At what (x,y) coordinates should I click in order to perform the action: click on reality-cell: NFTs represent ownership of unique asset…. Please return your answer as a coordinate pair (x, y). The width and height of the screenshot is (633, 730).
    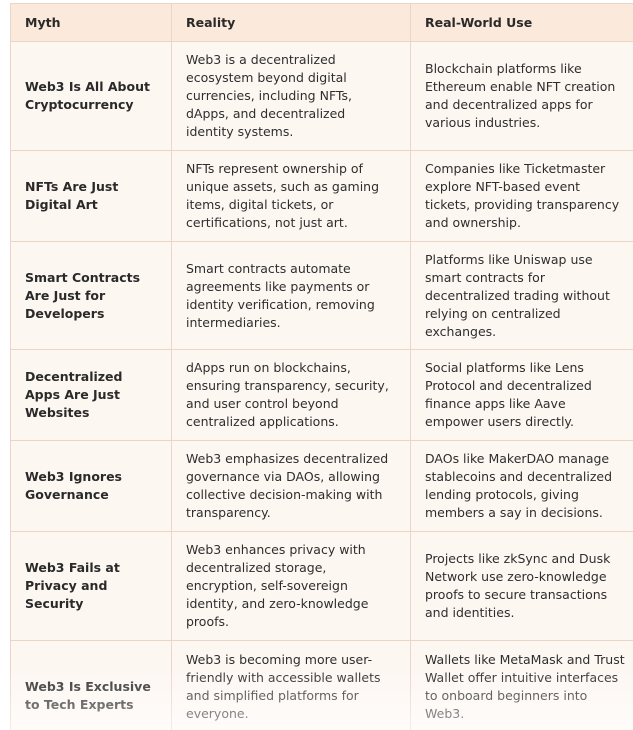
    Looking at the image, I should click on (291, 196).